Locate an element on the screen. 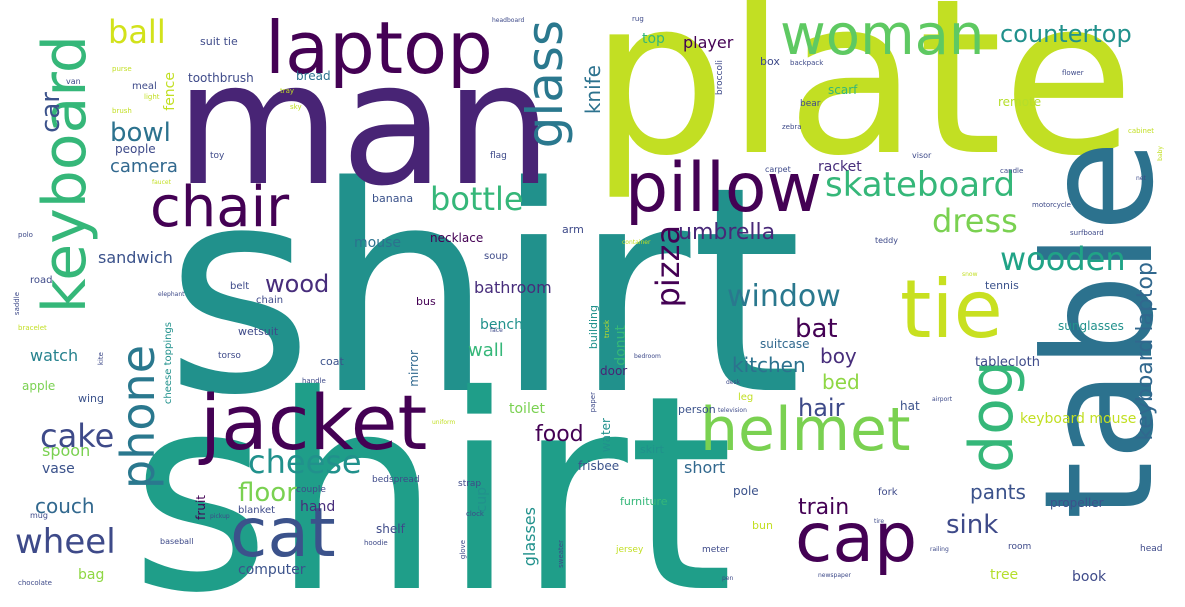  word-teddy: teddy is located at coordinates (886, 240).